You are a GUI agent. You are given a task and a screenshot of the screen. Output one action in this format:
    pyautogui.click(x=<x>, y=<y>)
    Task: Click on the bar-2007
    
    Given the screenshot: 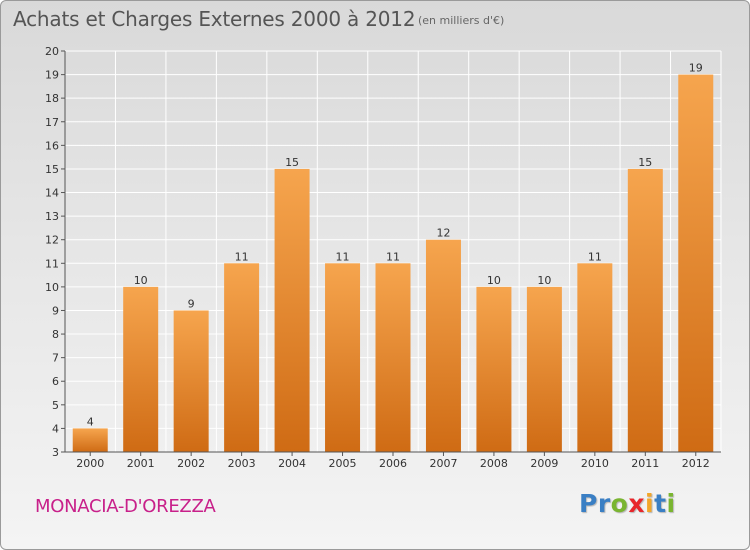 What is the action you would take?
    pyautogui.click(x=443, y=345)
    